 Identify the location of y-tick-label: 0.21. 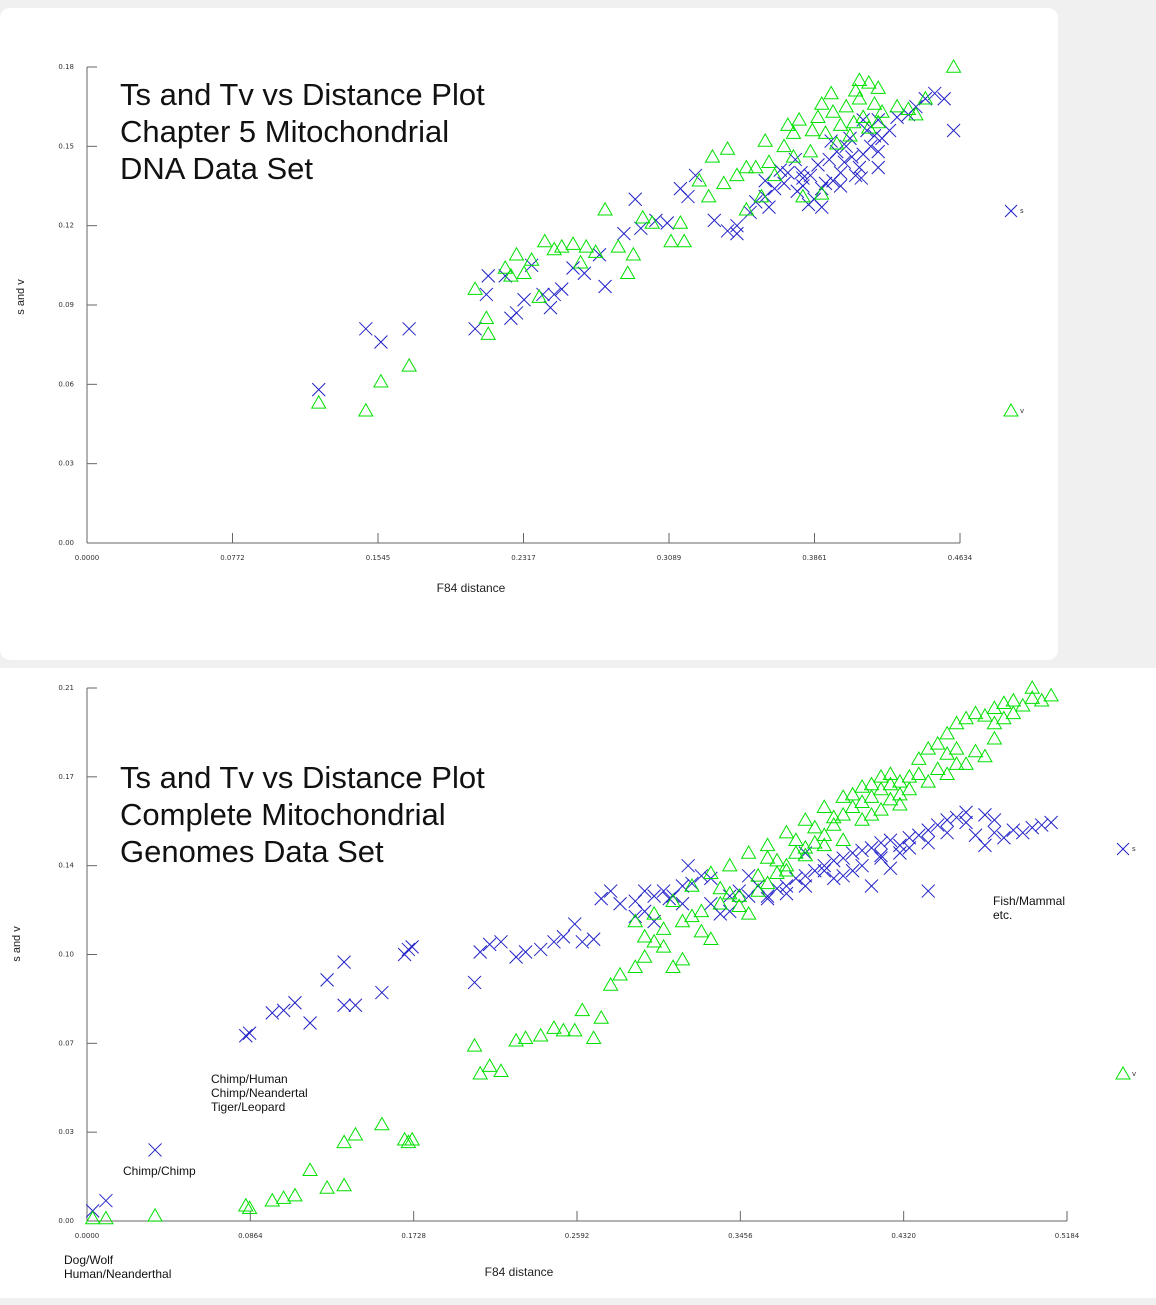
(66, 688).